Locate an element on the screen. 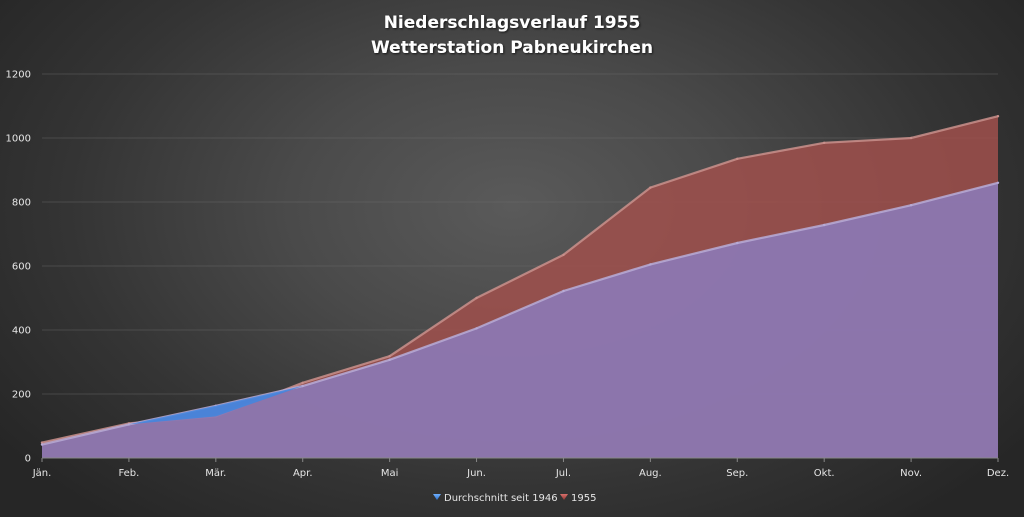 The width and height of the screenshot is (1024, 517). legend: Durchschnitt seit 1946 1955 is located at coordinates (514, 498).